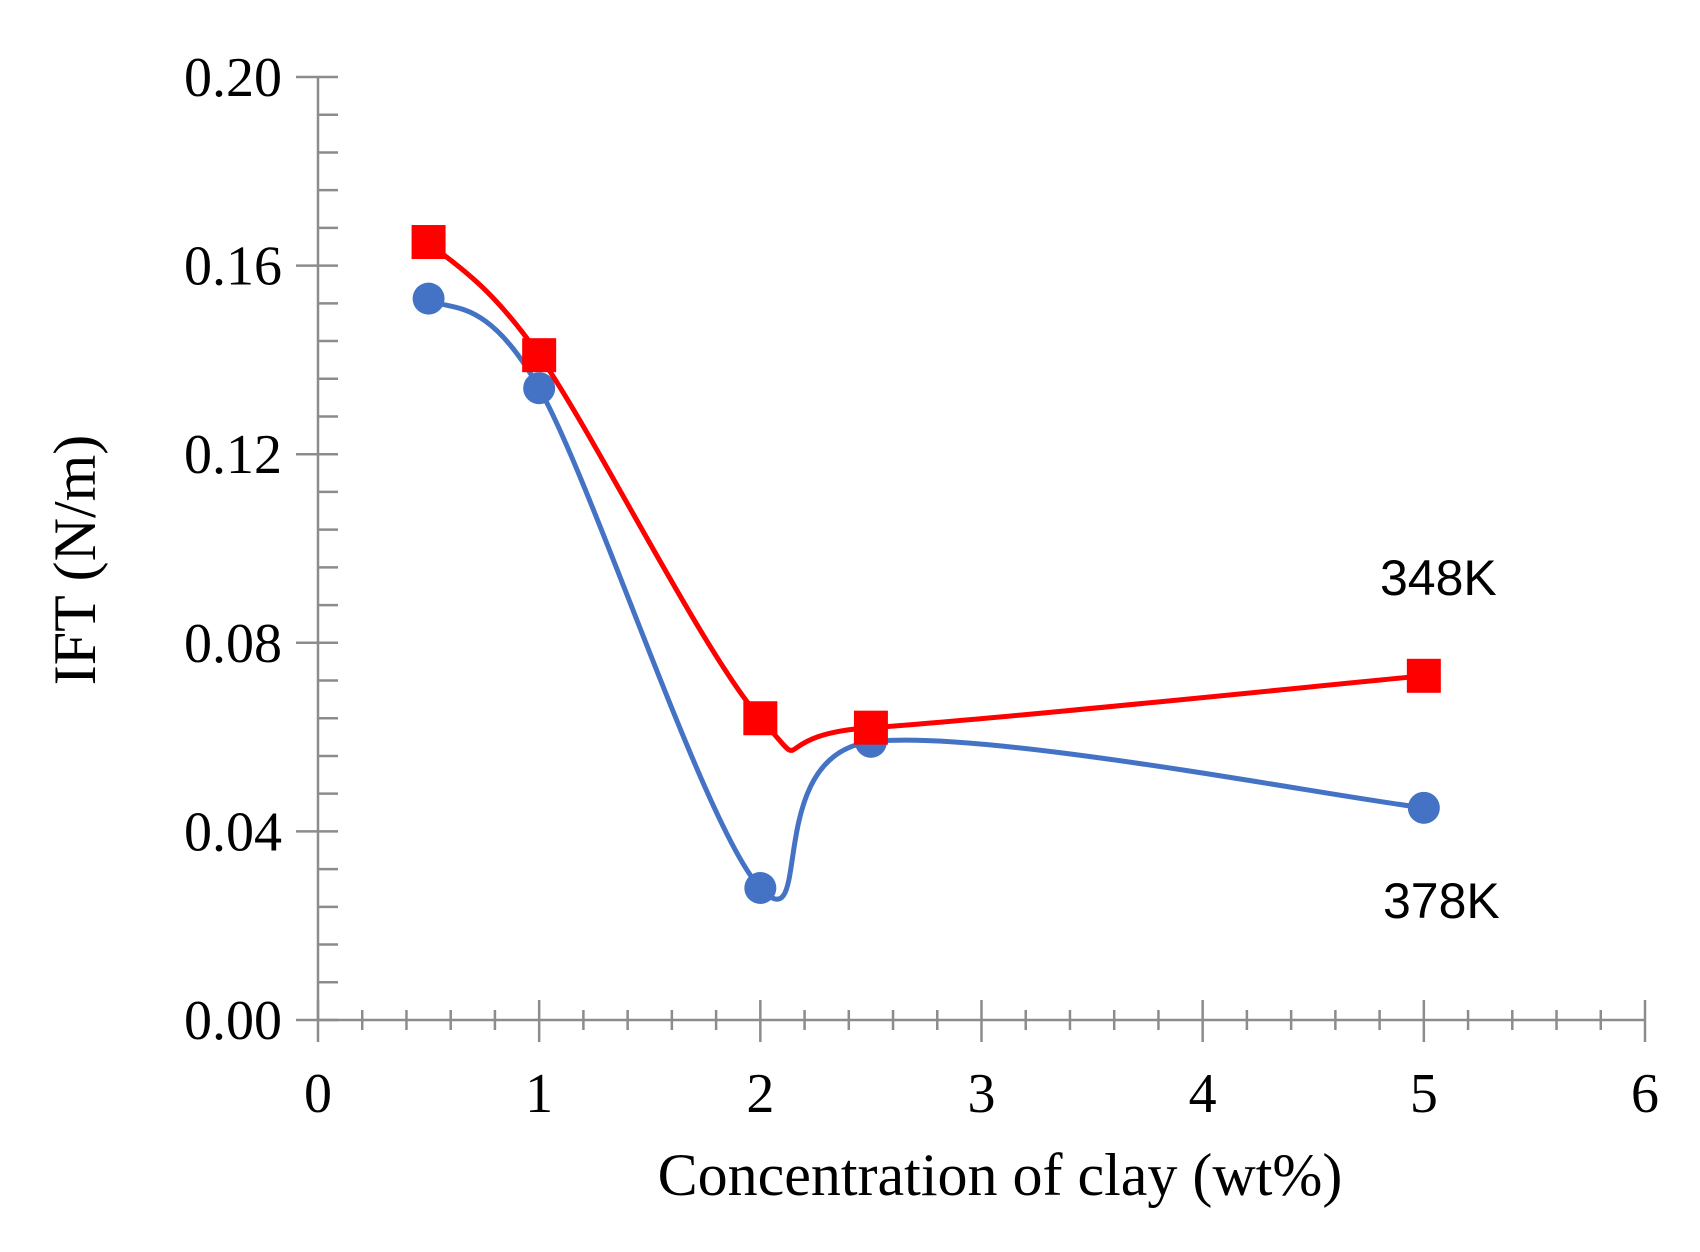  Describe the element at coordinates (539, 1094) in the screenshot. I see `x-tick-label: 1` at that location.